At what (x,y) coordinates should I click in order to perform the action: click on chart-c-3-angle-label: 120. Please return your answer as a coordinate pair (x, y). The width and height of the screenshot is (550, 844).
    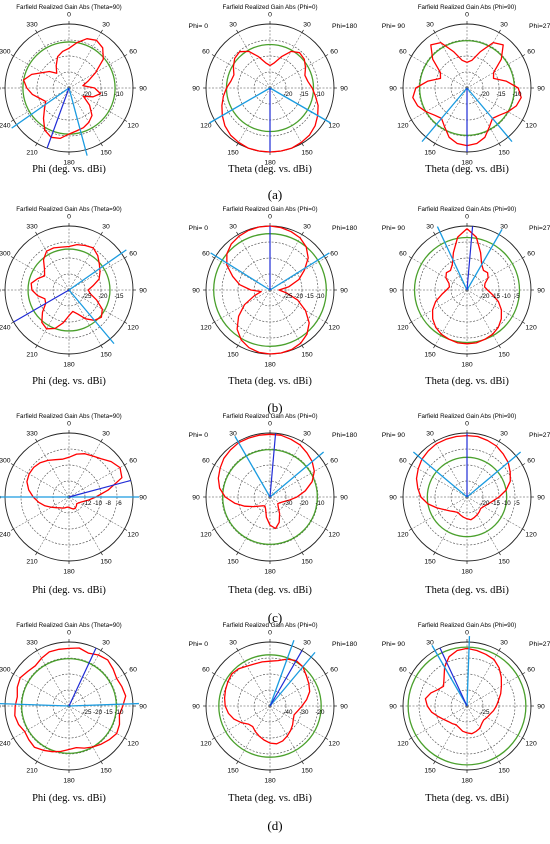
    Looking at the image, I should click on (531, 534).